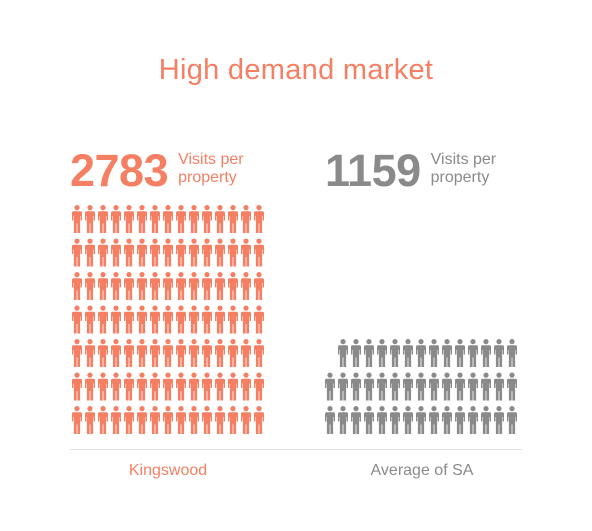 The height and width of the screenshot is (531, 592). Describe the element at coordinates (422, 470) in the screenshot. I see `category-label-average-sa: Average of SA` at that location.